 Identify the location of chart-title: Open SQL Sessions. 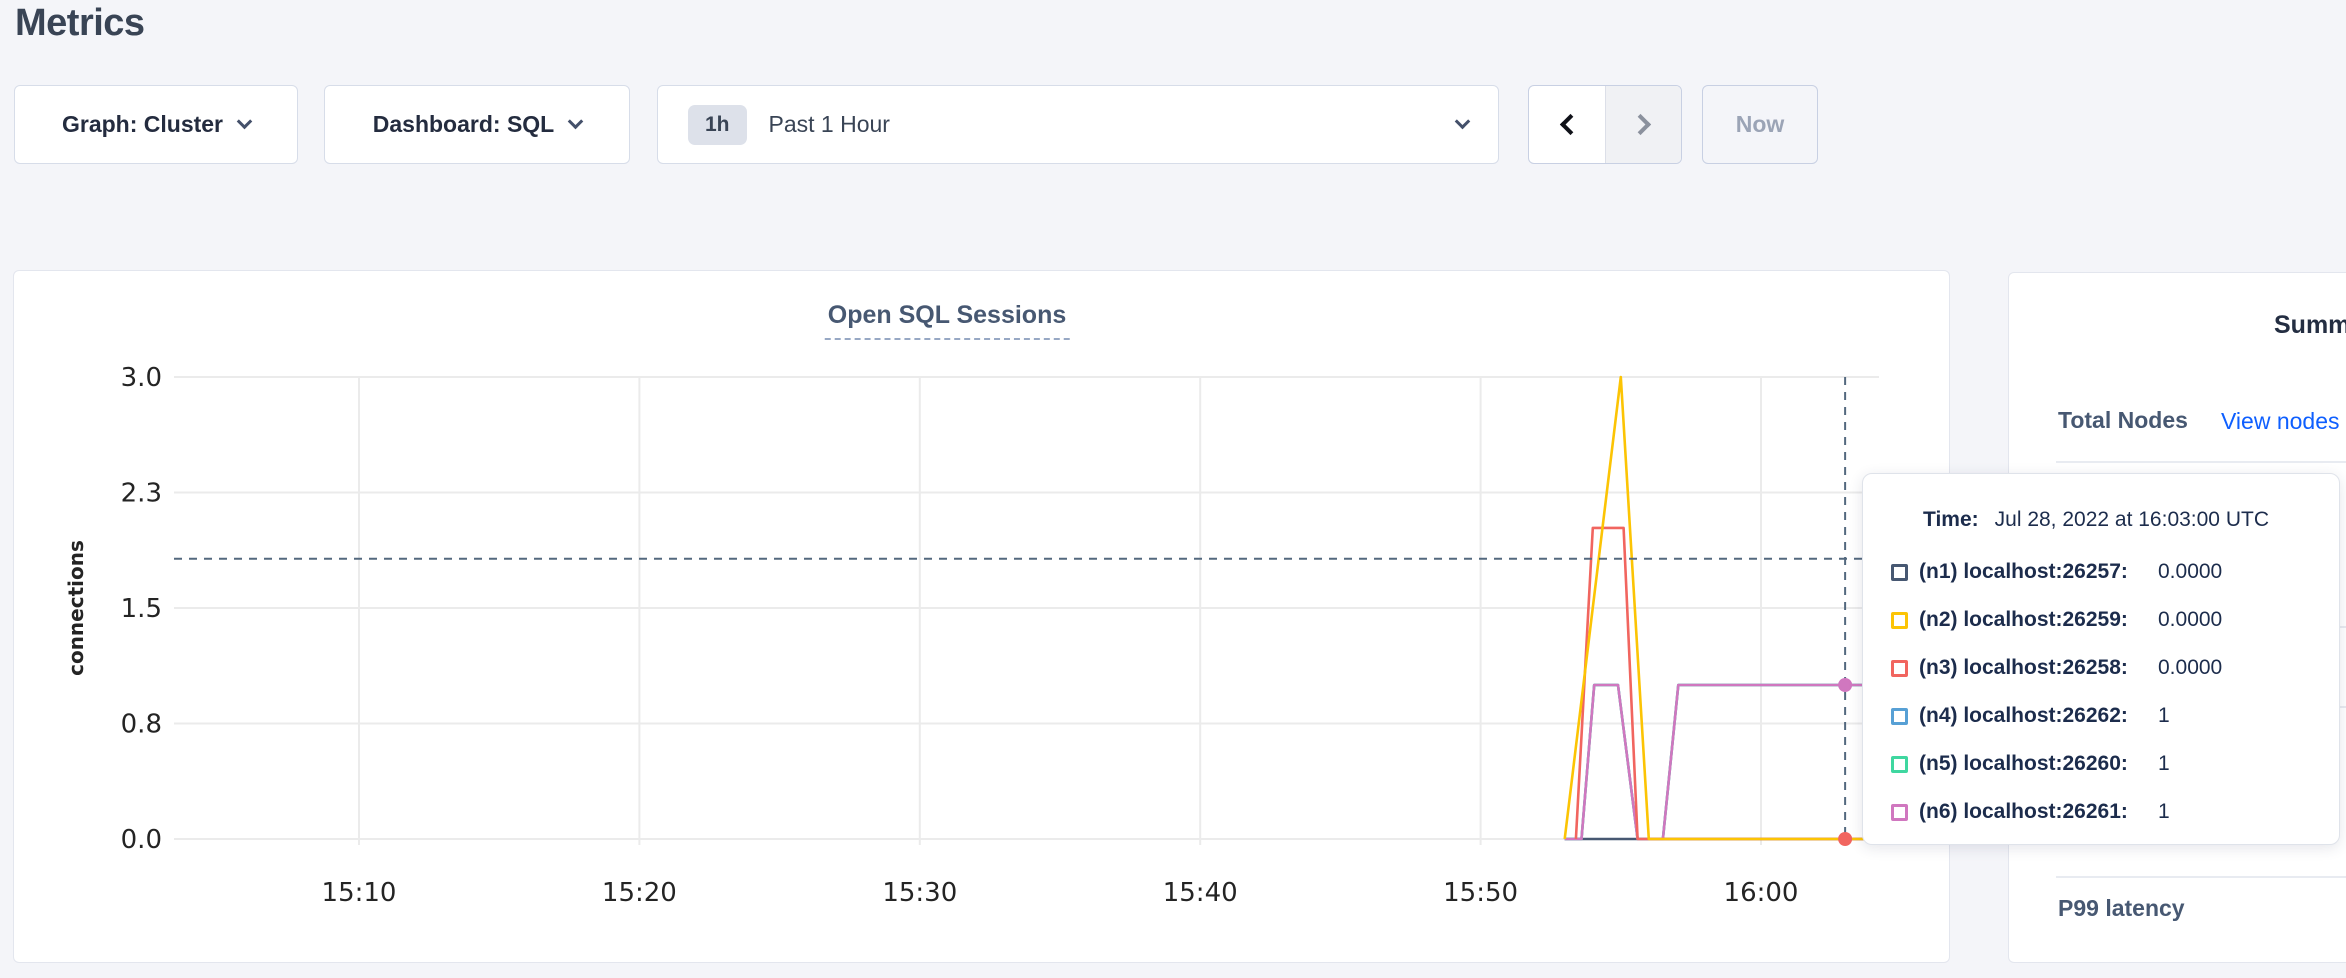
(947, 320).